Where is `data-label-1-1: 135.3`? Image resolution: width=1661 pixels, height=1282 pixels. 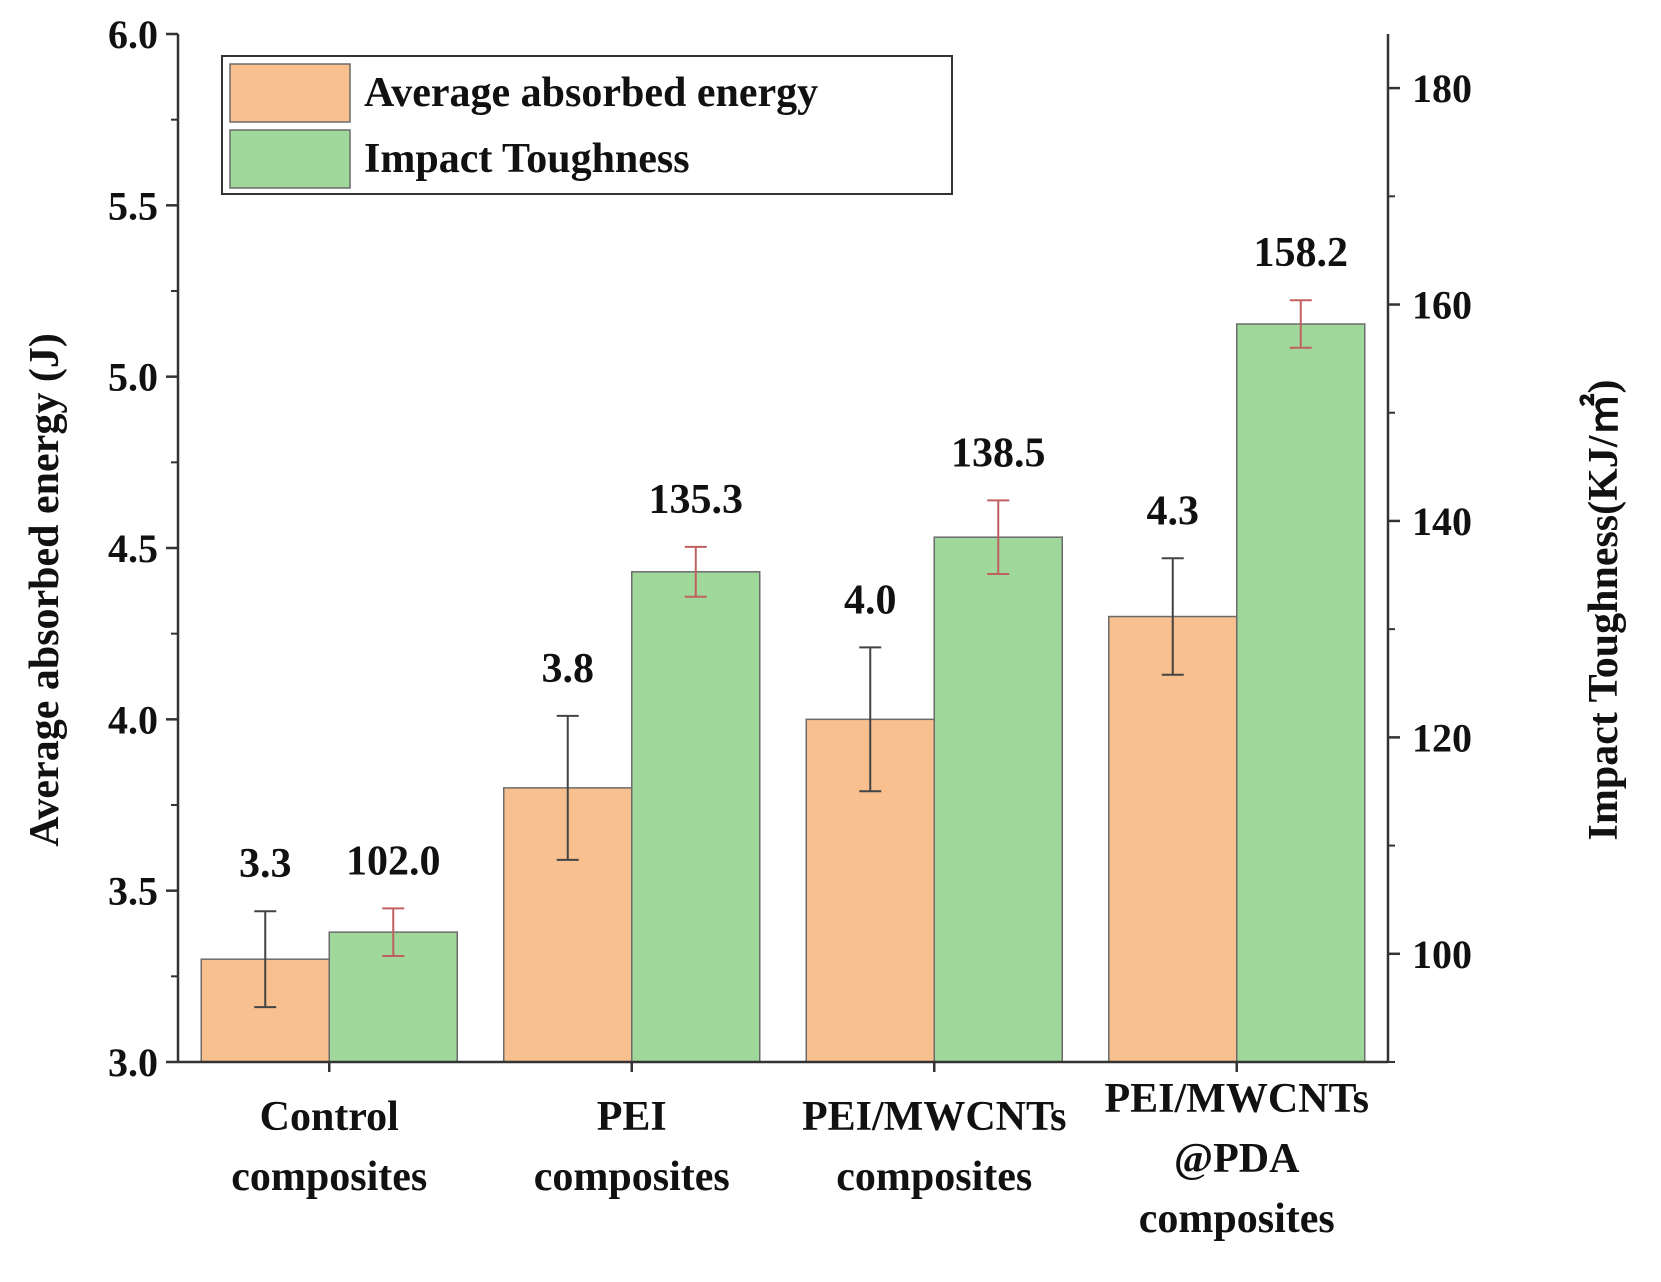
data-label-1-1: 135.3 is located at coordinates (696, 500).